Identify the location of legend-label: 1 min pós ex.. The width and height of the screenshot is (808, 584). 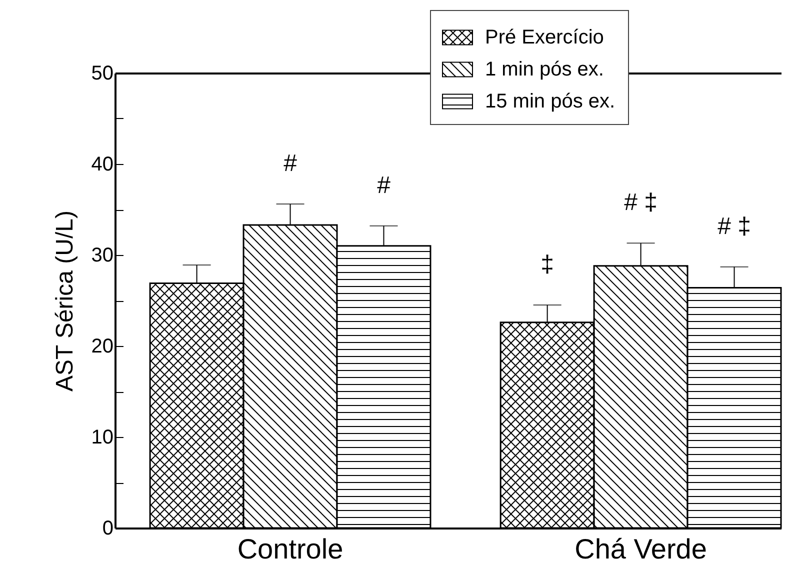
(544, 69).